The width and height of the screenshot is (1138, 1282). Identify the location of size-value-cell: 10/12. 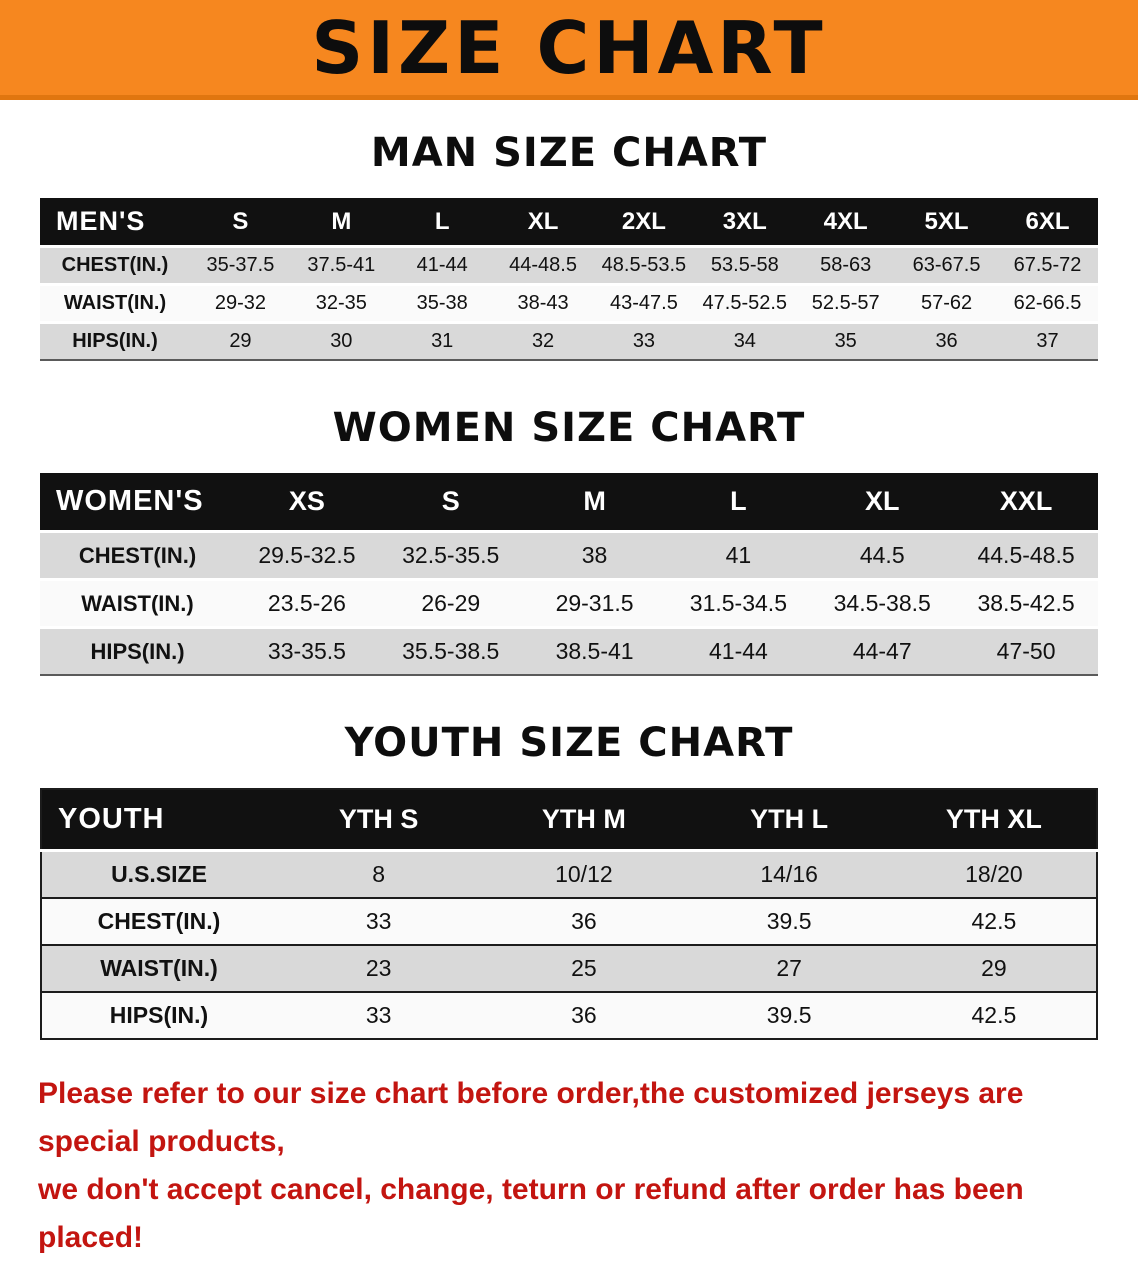
(584, 874).